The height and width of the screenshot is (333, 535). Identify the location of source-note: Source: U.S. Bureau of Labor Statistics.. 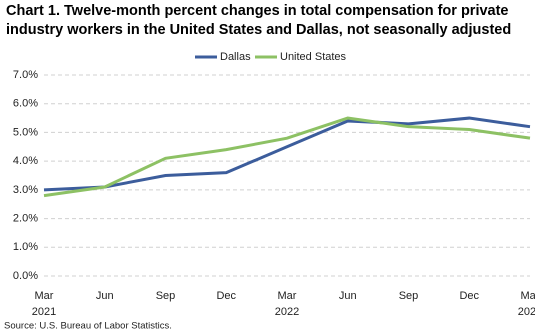
(88, 326).